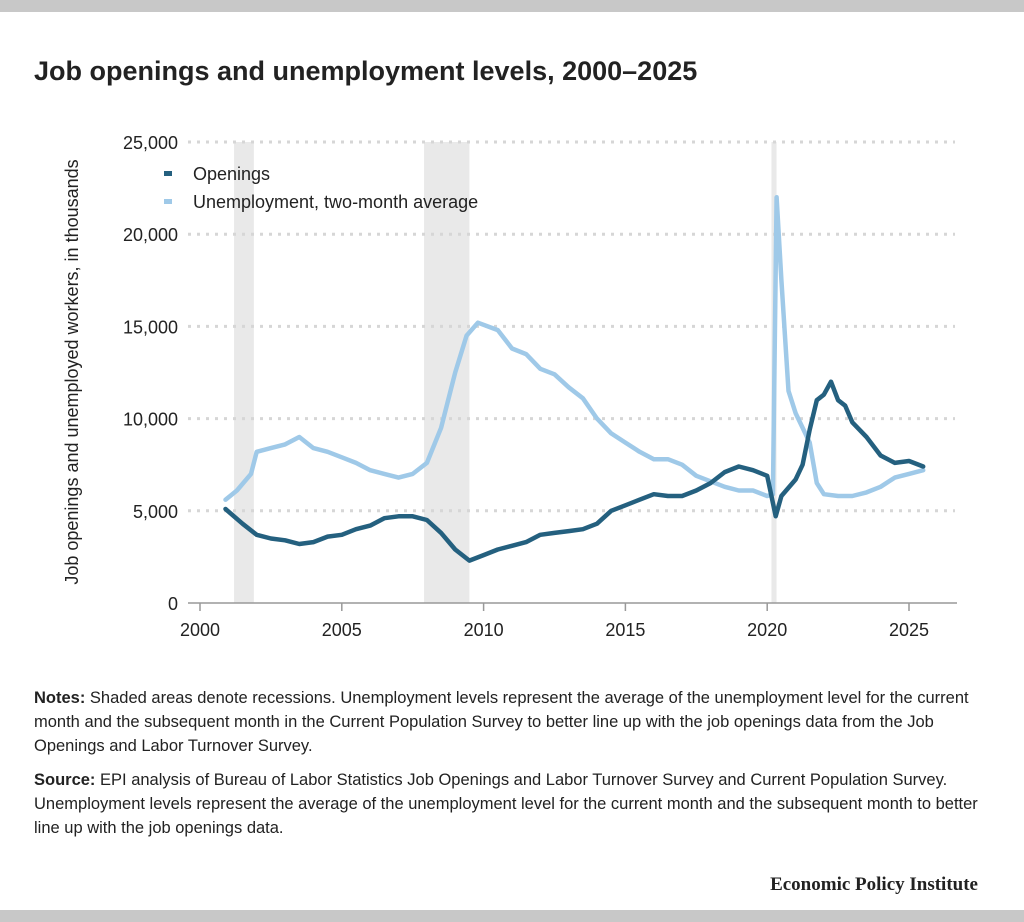 The image size is (1024, 922). Describe the element at coordinates (874, 884) in the screenshot. I see `brand-logo: Economic Policy Institute` at that location.